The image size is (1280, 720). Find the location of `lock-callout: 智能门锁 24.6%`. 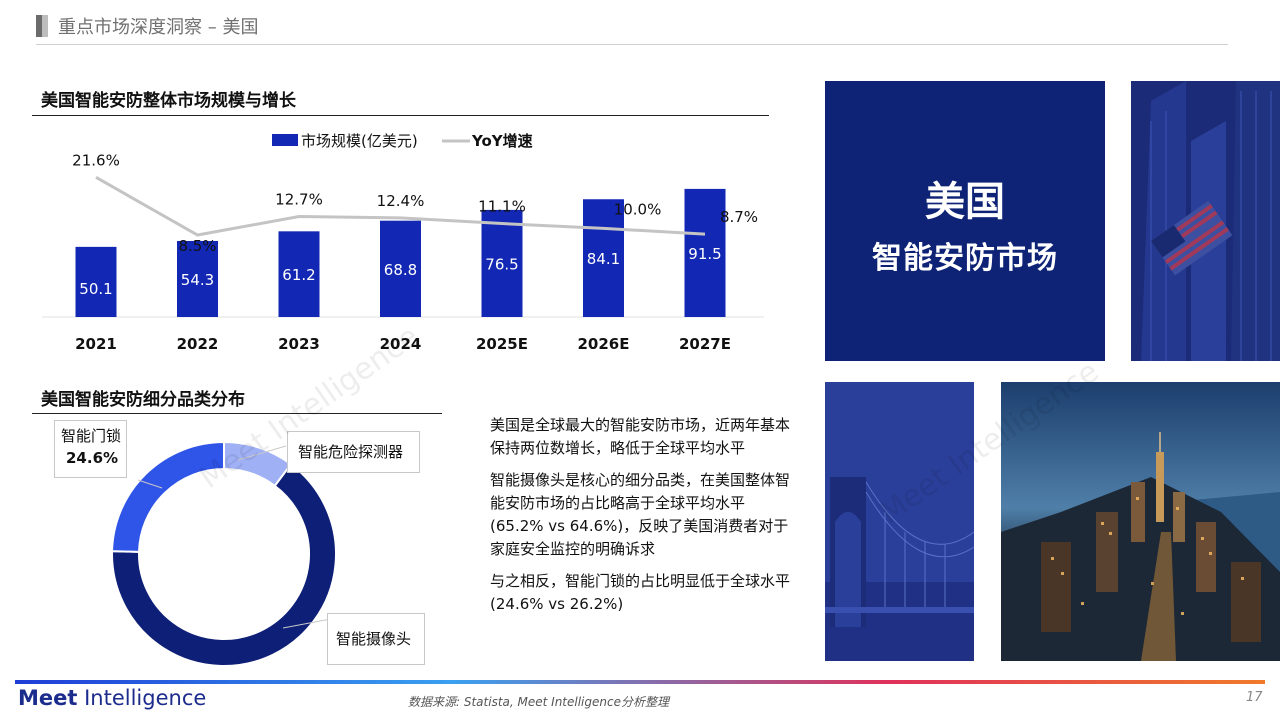

lock-callout: 智能门锁 24.6% is located at coordinates (90, 449).